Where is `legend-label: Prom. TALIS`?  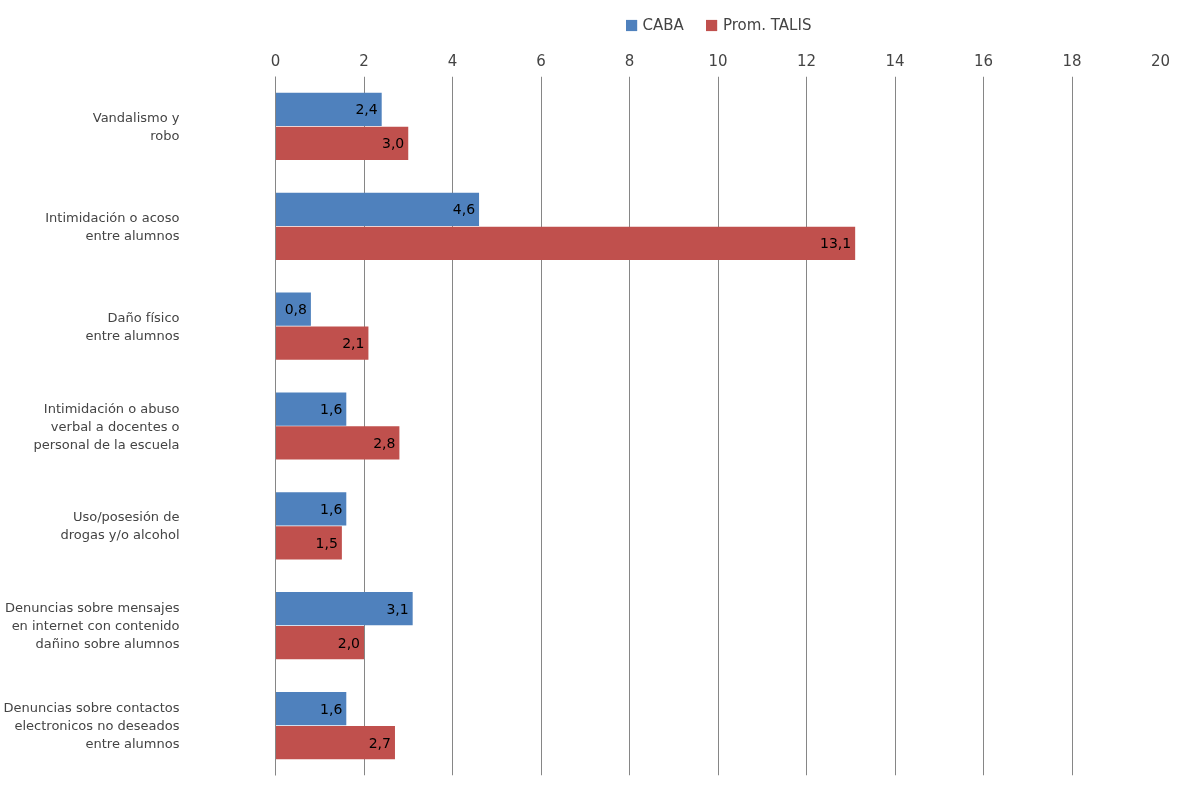
legend-label: Prom. TALIS is located at coordinates (767, 25).